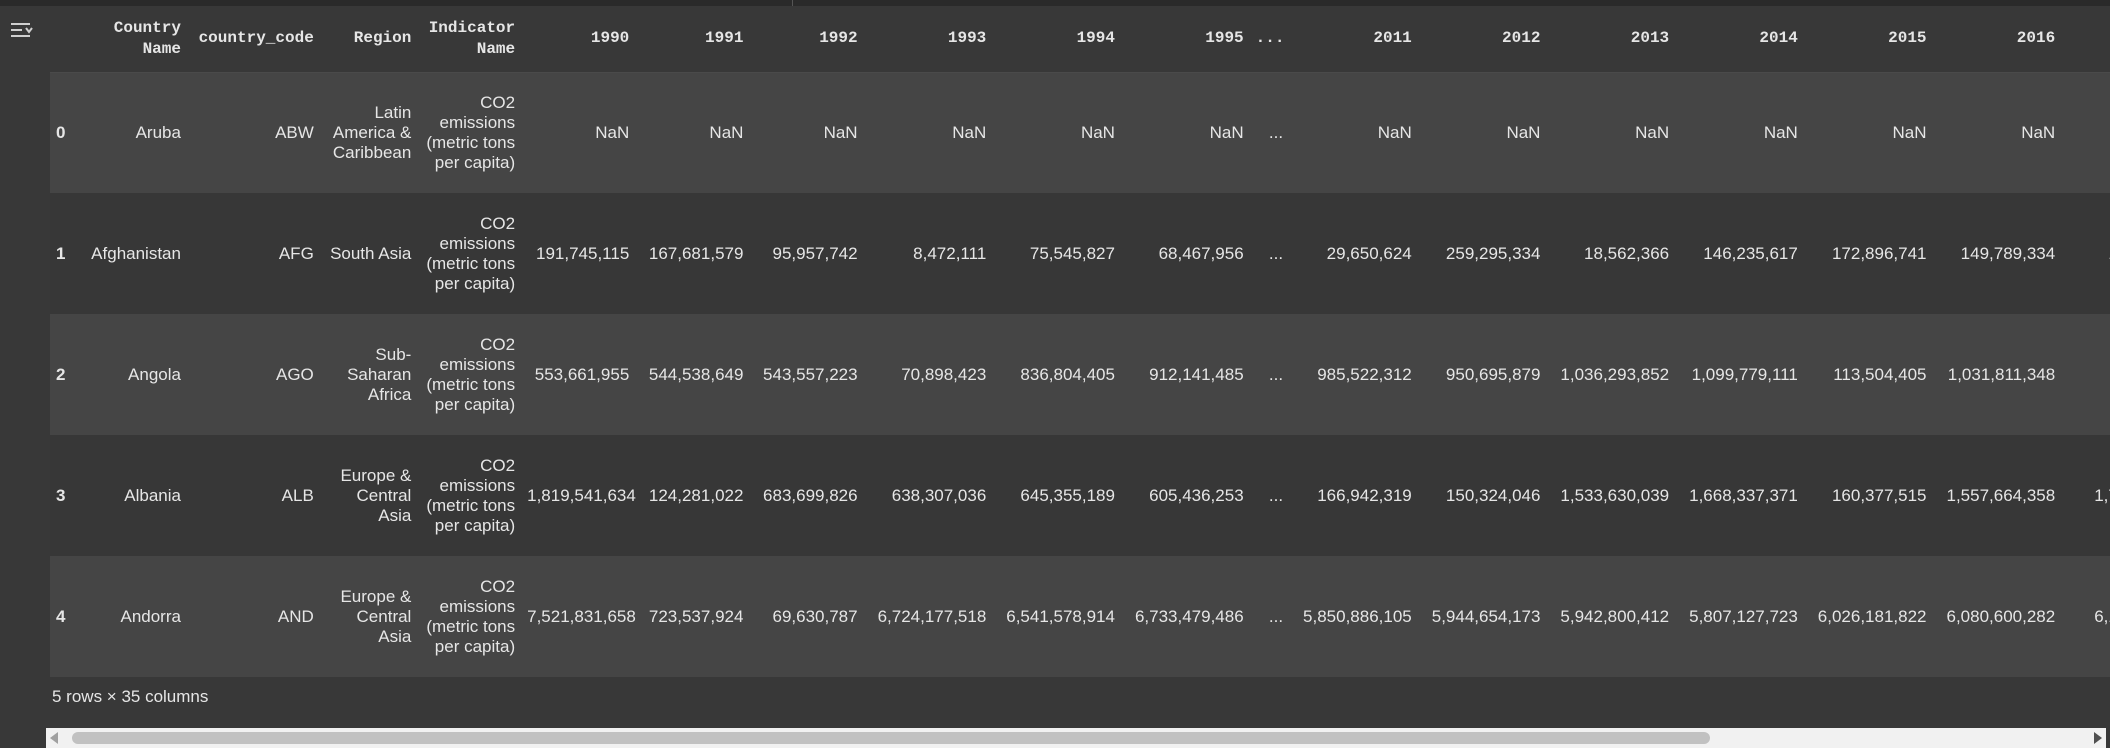 This screenshot has height=748, width=2110. I want to click on table-cell: ABW, so click(294, 132).